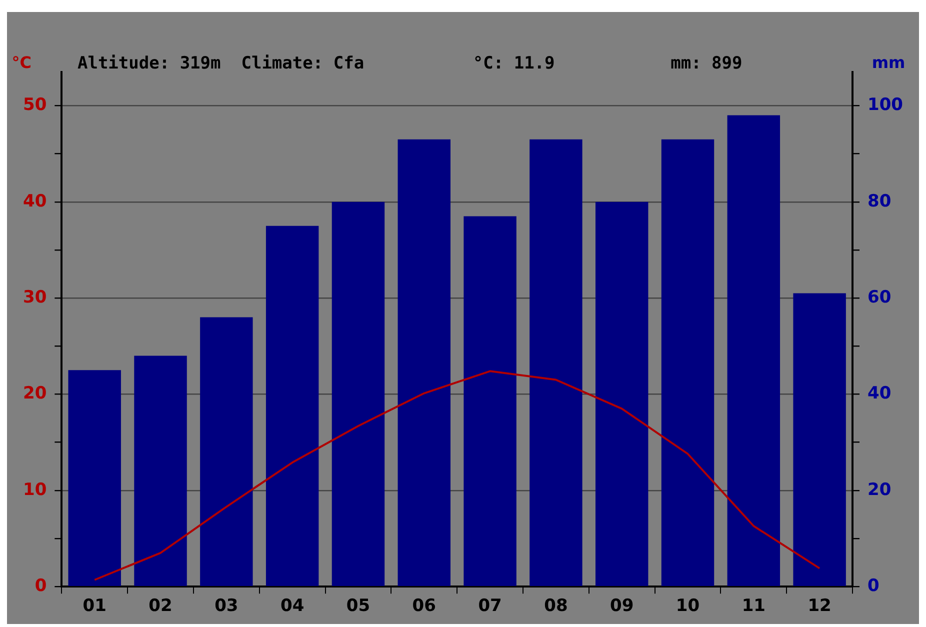  What do you see at coordinates (754, 606) in the screenshot?
I see `x-tick-label: 11` at bounding box center [754, 606].